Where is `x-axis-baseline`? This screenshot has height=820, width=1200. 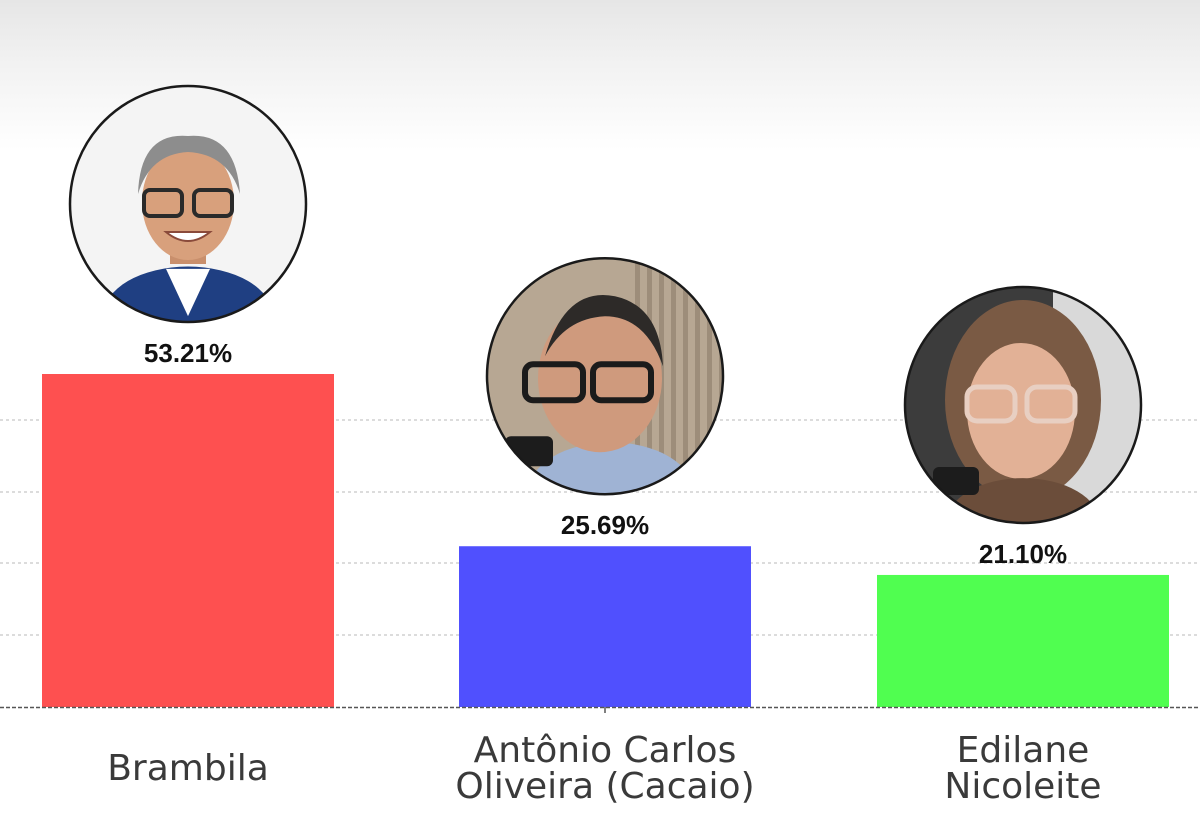
x-axis-baseline is located at coordinates (600, 709).